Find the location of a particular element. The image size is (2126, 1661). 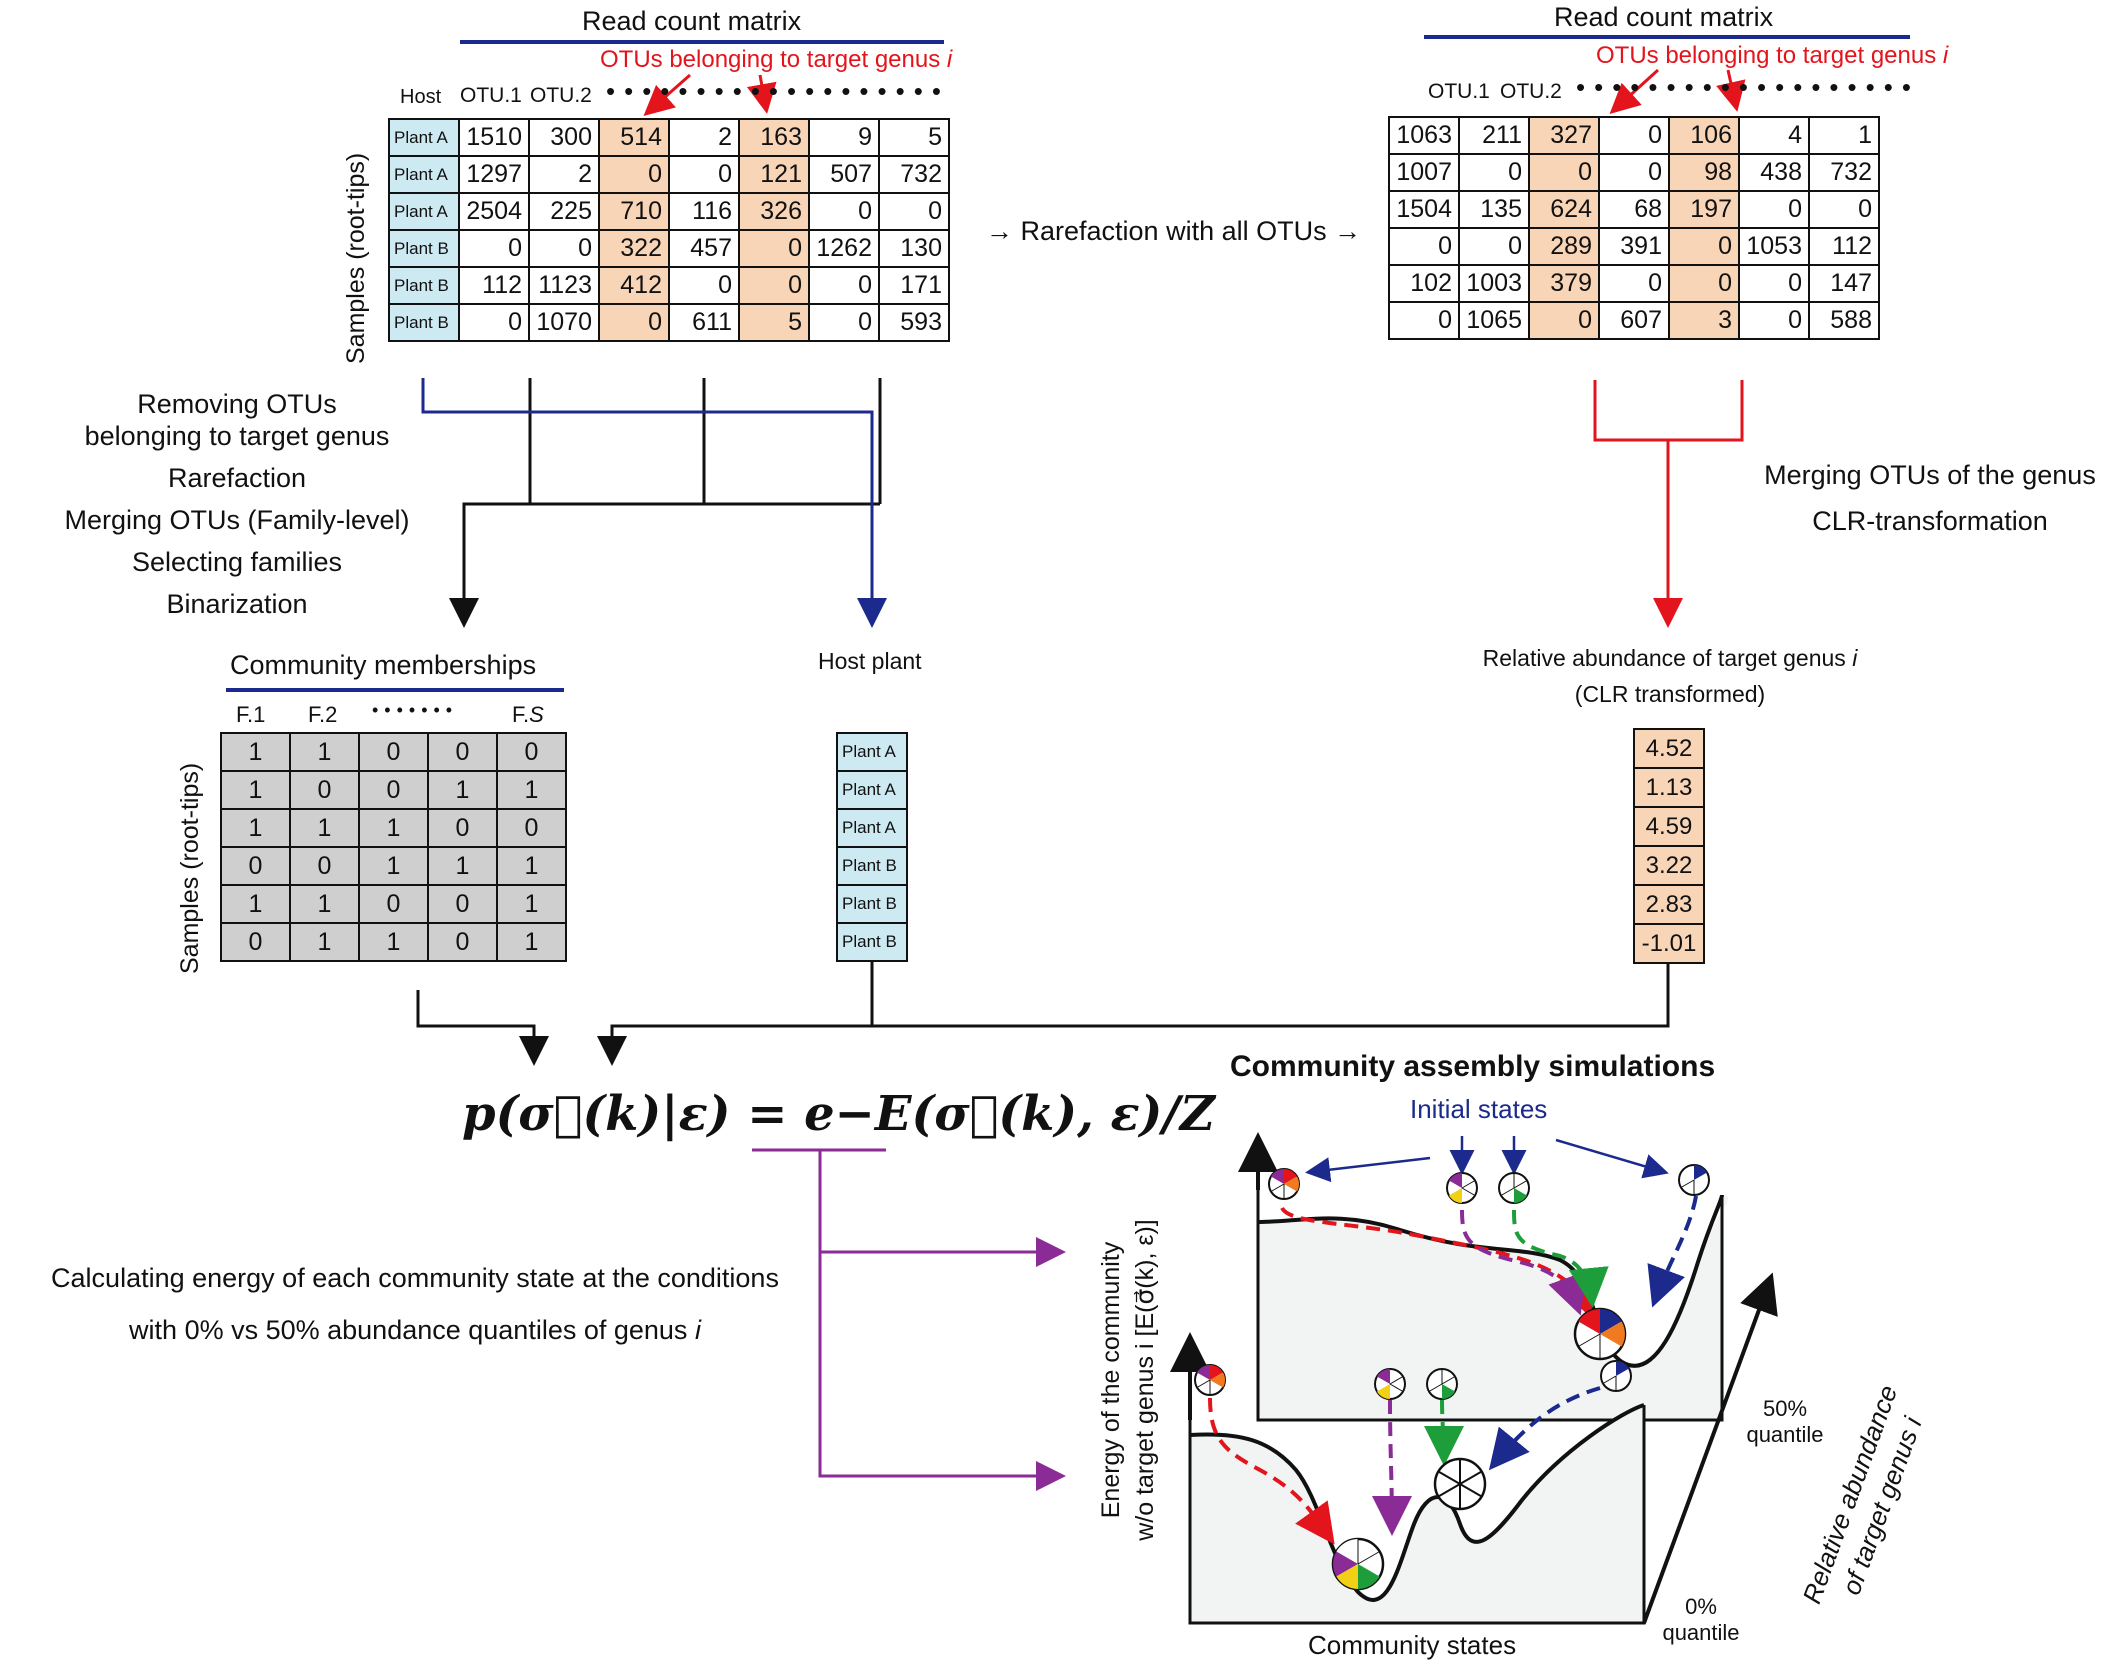

count-cell: 121 is located at coordinates (774, 174).